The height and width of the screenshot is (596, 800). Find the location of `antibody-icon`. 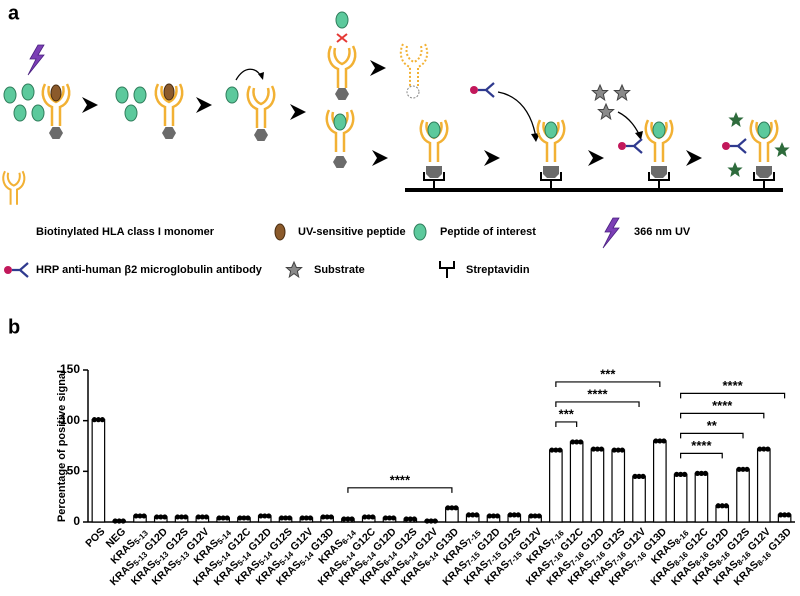

antibody-icon is located at coordinates (734, 146).